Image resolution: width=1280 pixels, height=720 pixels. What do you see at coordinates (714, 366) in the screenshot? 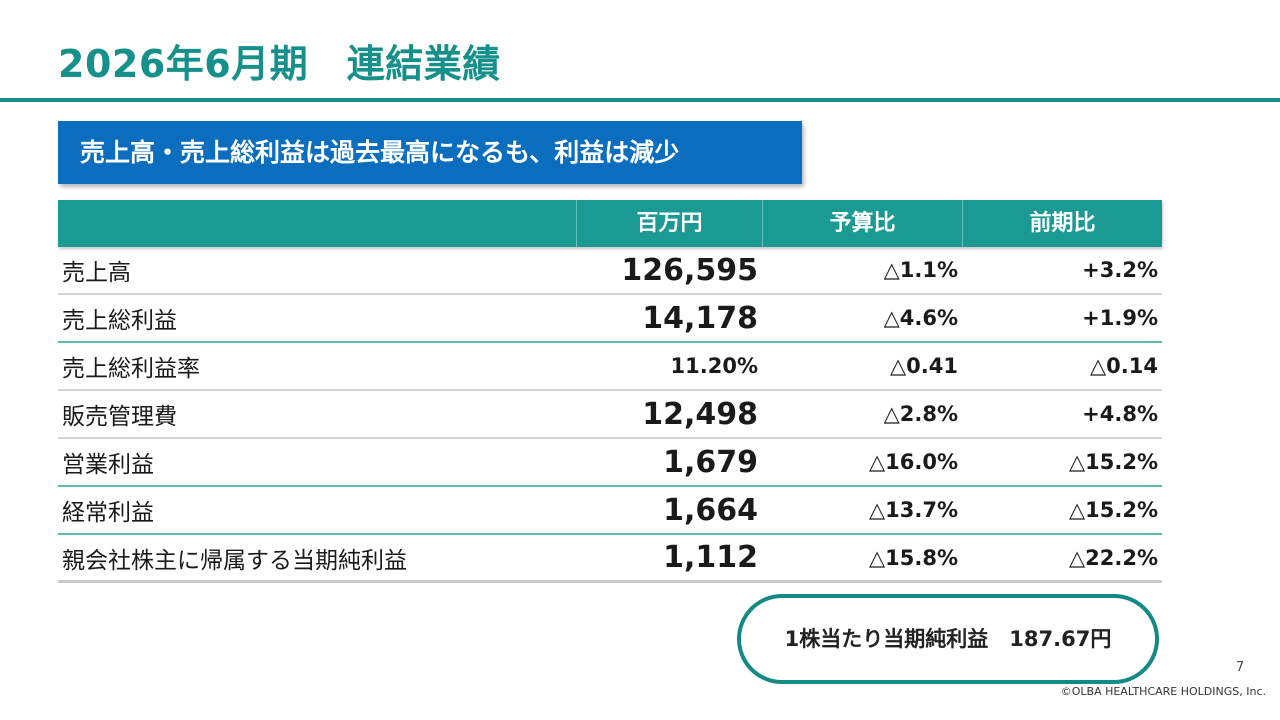
I see `row-value: 11.20%` at bounding box center [714, 366].